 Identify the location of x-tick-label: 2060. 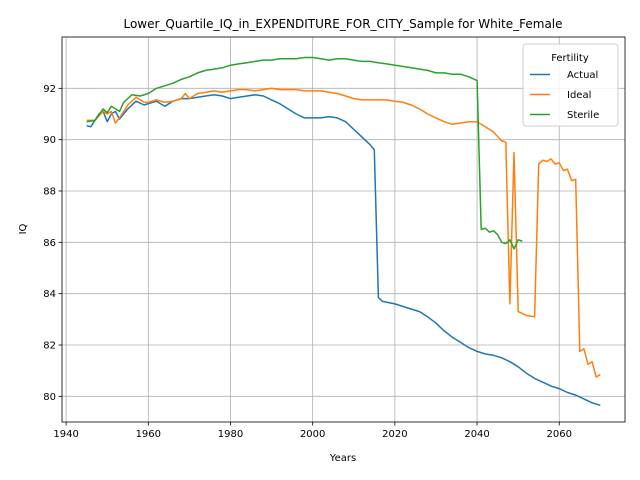
(559, 434).